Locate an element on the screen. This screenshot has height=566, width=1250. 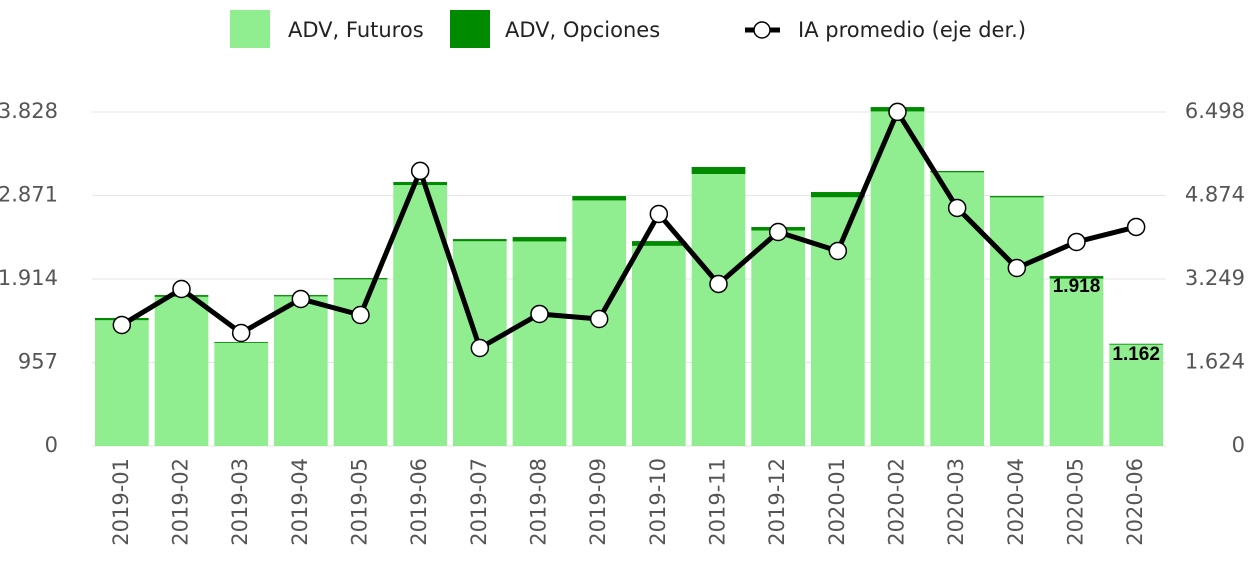
x-tick-label: 2020-03 is located at coordinates (956, 502).